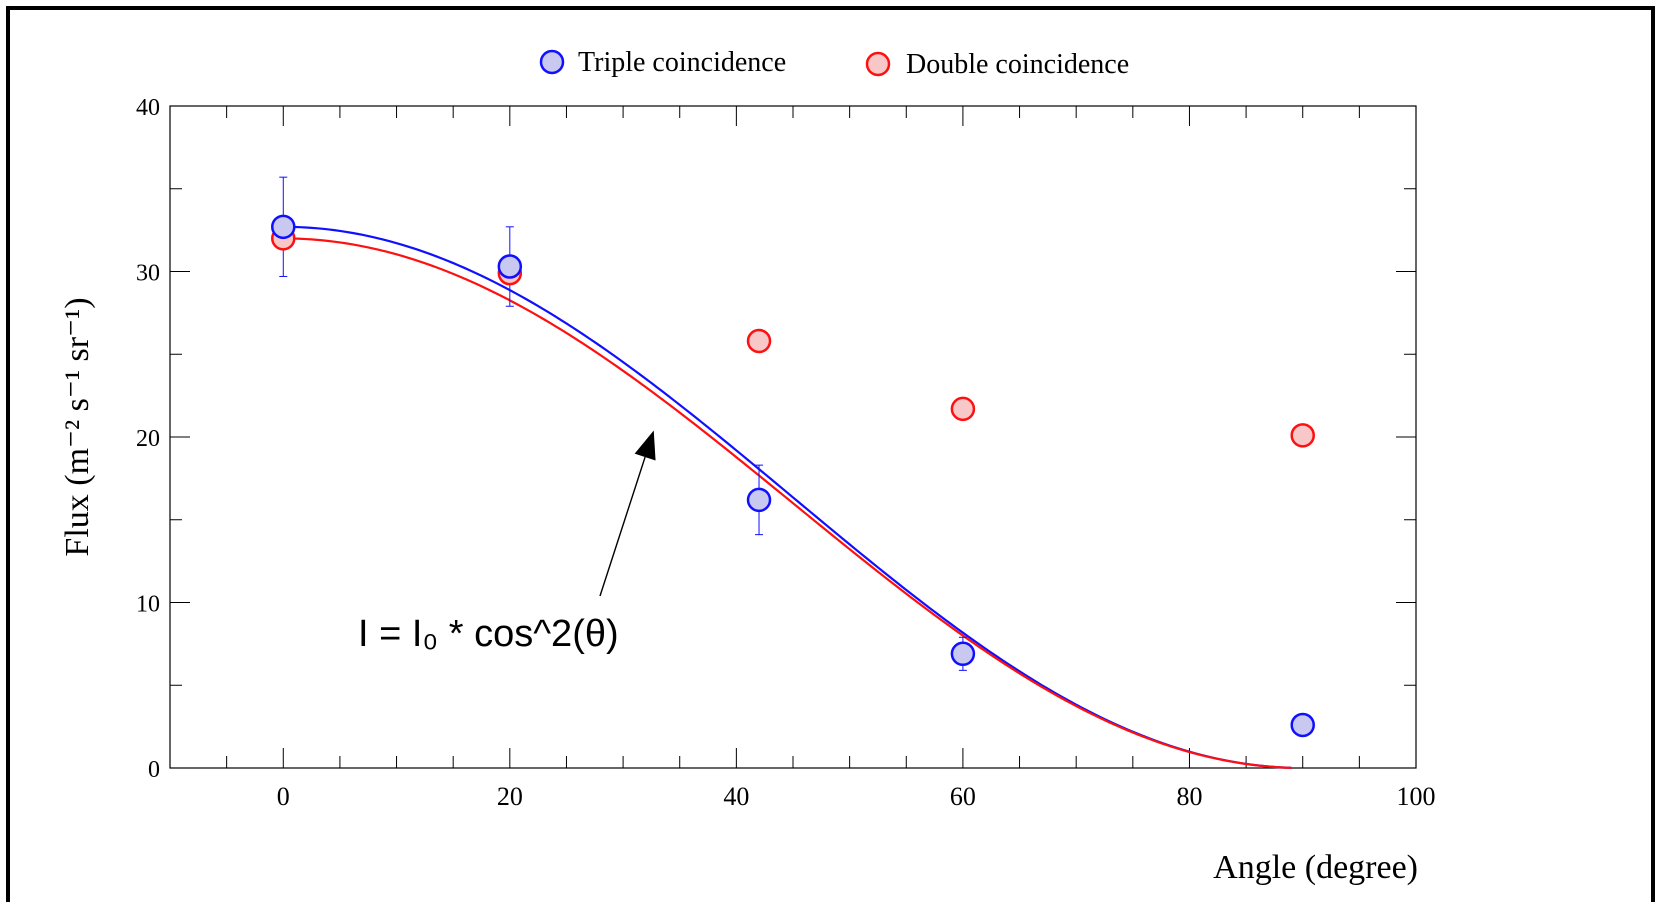 This screenshot has width=1667, height=911. What do you see at coordinates (507, 542) in the screenshot?
I see `fit-annotation: I = I₀ * cos^2(θ)` at bounding box center [507, 542].